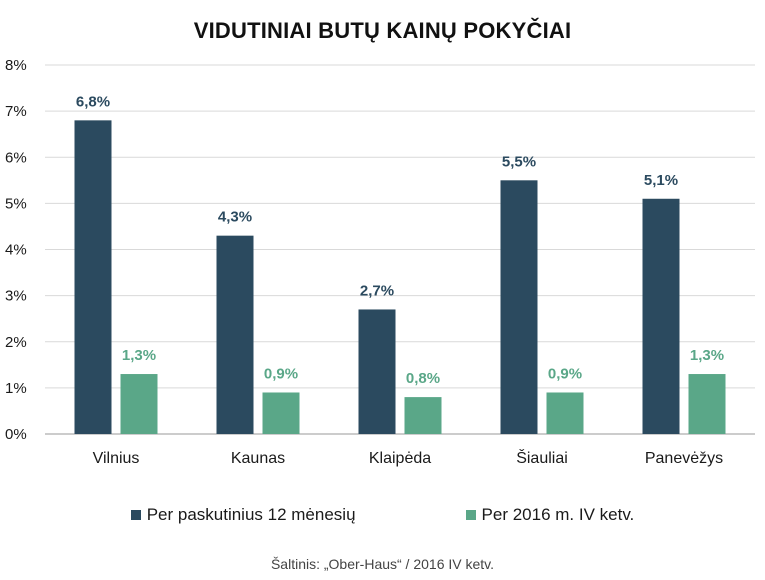 This screenshot has width=765, height=580. What do you see at coordinates (93, 101) in the screenshot?
I see `data-label-series-1: 6,8%` at bounding box center [93, 101].